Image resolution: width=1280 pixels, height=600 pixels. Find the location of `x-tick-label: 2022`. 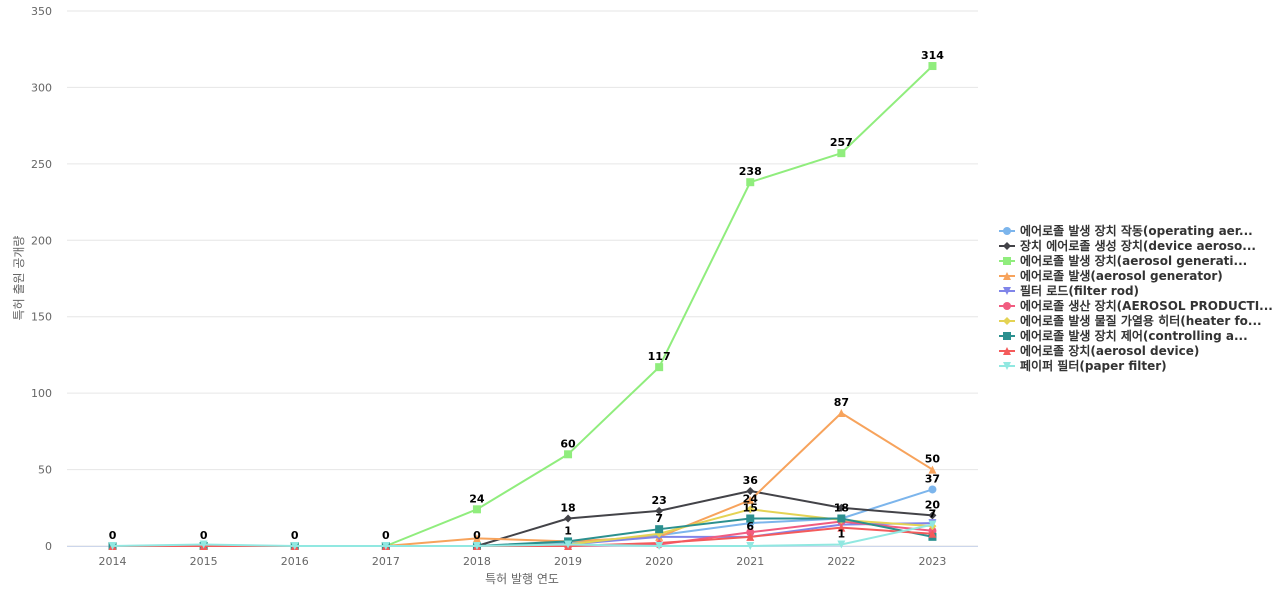

x-tick-label: 2022 is located at coordinates (841, 561).